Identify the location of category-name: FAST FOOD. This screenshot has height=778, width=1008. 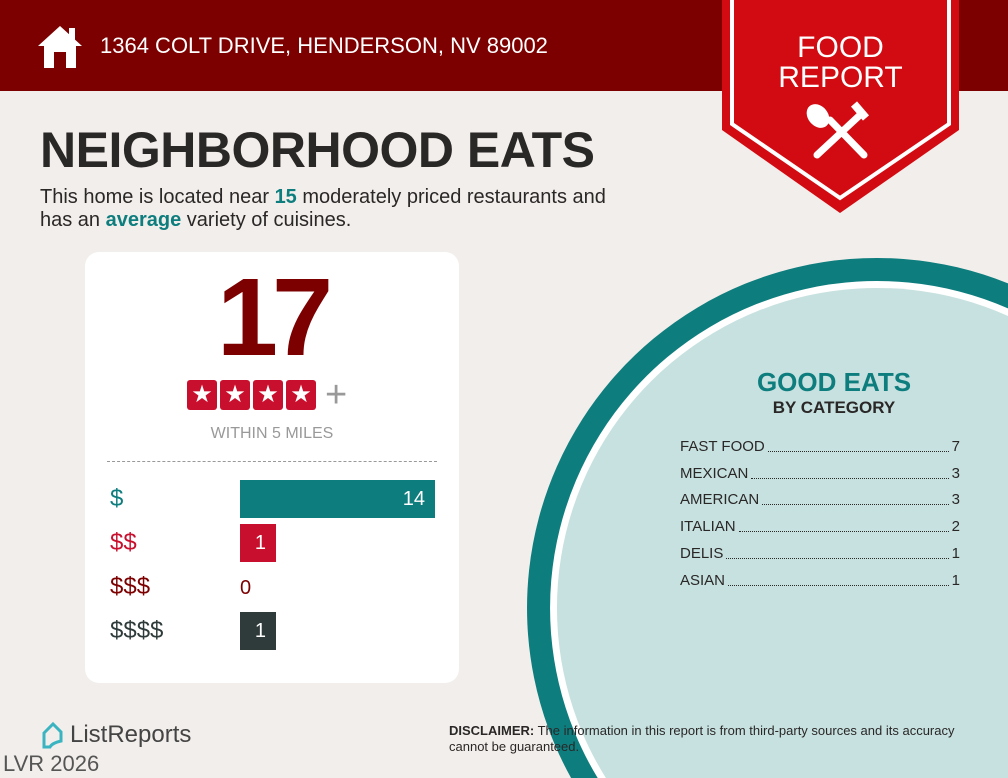
(722, 446).